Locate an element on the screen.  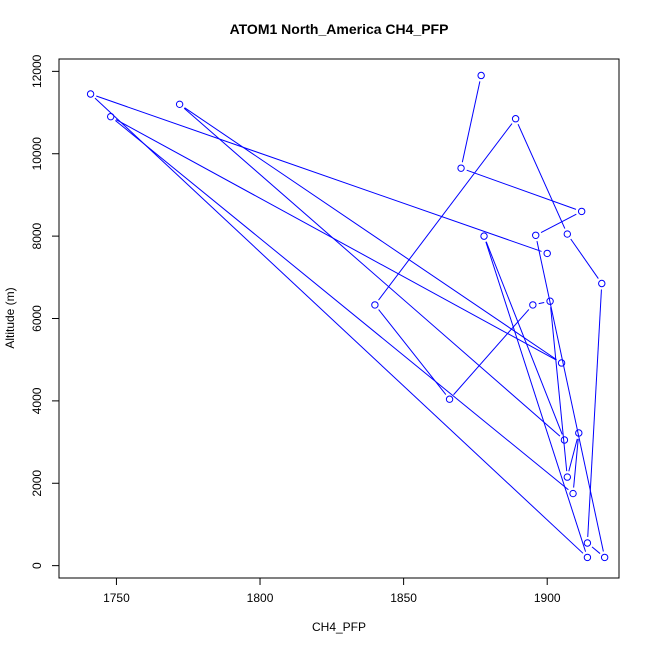
x-axis: 1750 1800 1850 1900 is located at coordinates (332, 591).